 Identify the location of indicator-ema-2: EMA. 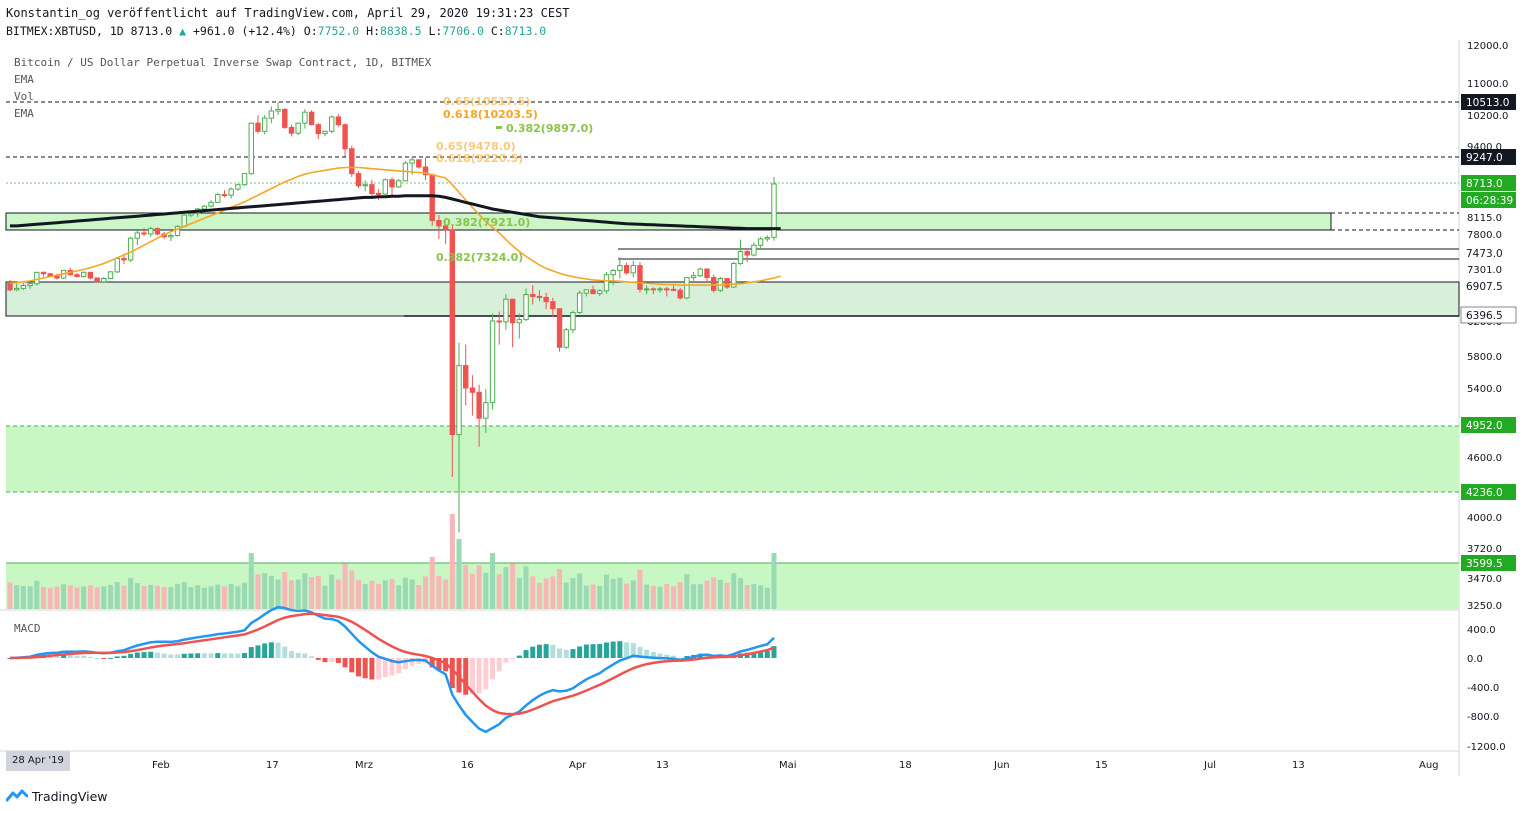
(24, 113).